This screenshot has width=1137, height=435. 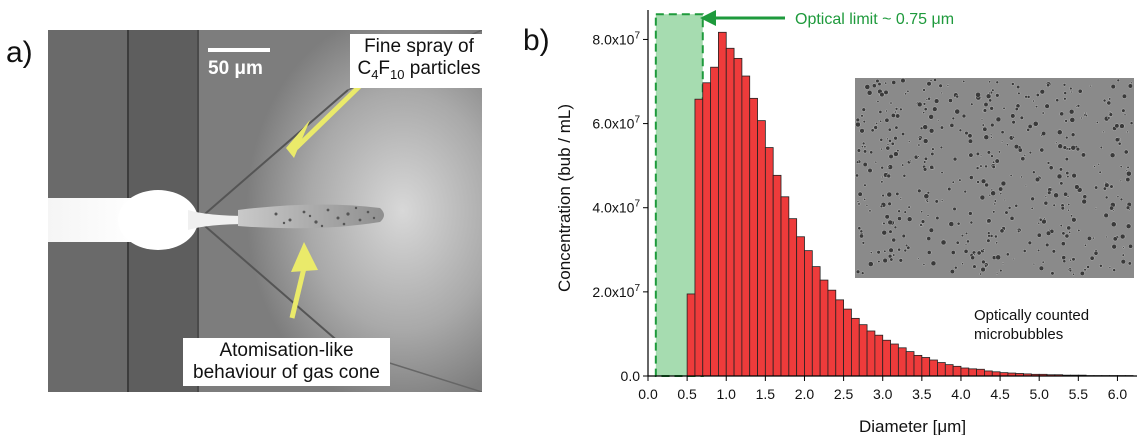 What do you see at coordinates (648, 394) in the screenshot?
I see `x-tick-label: 0.0` at bounding box center [648, 394].